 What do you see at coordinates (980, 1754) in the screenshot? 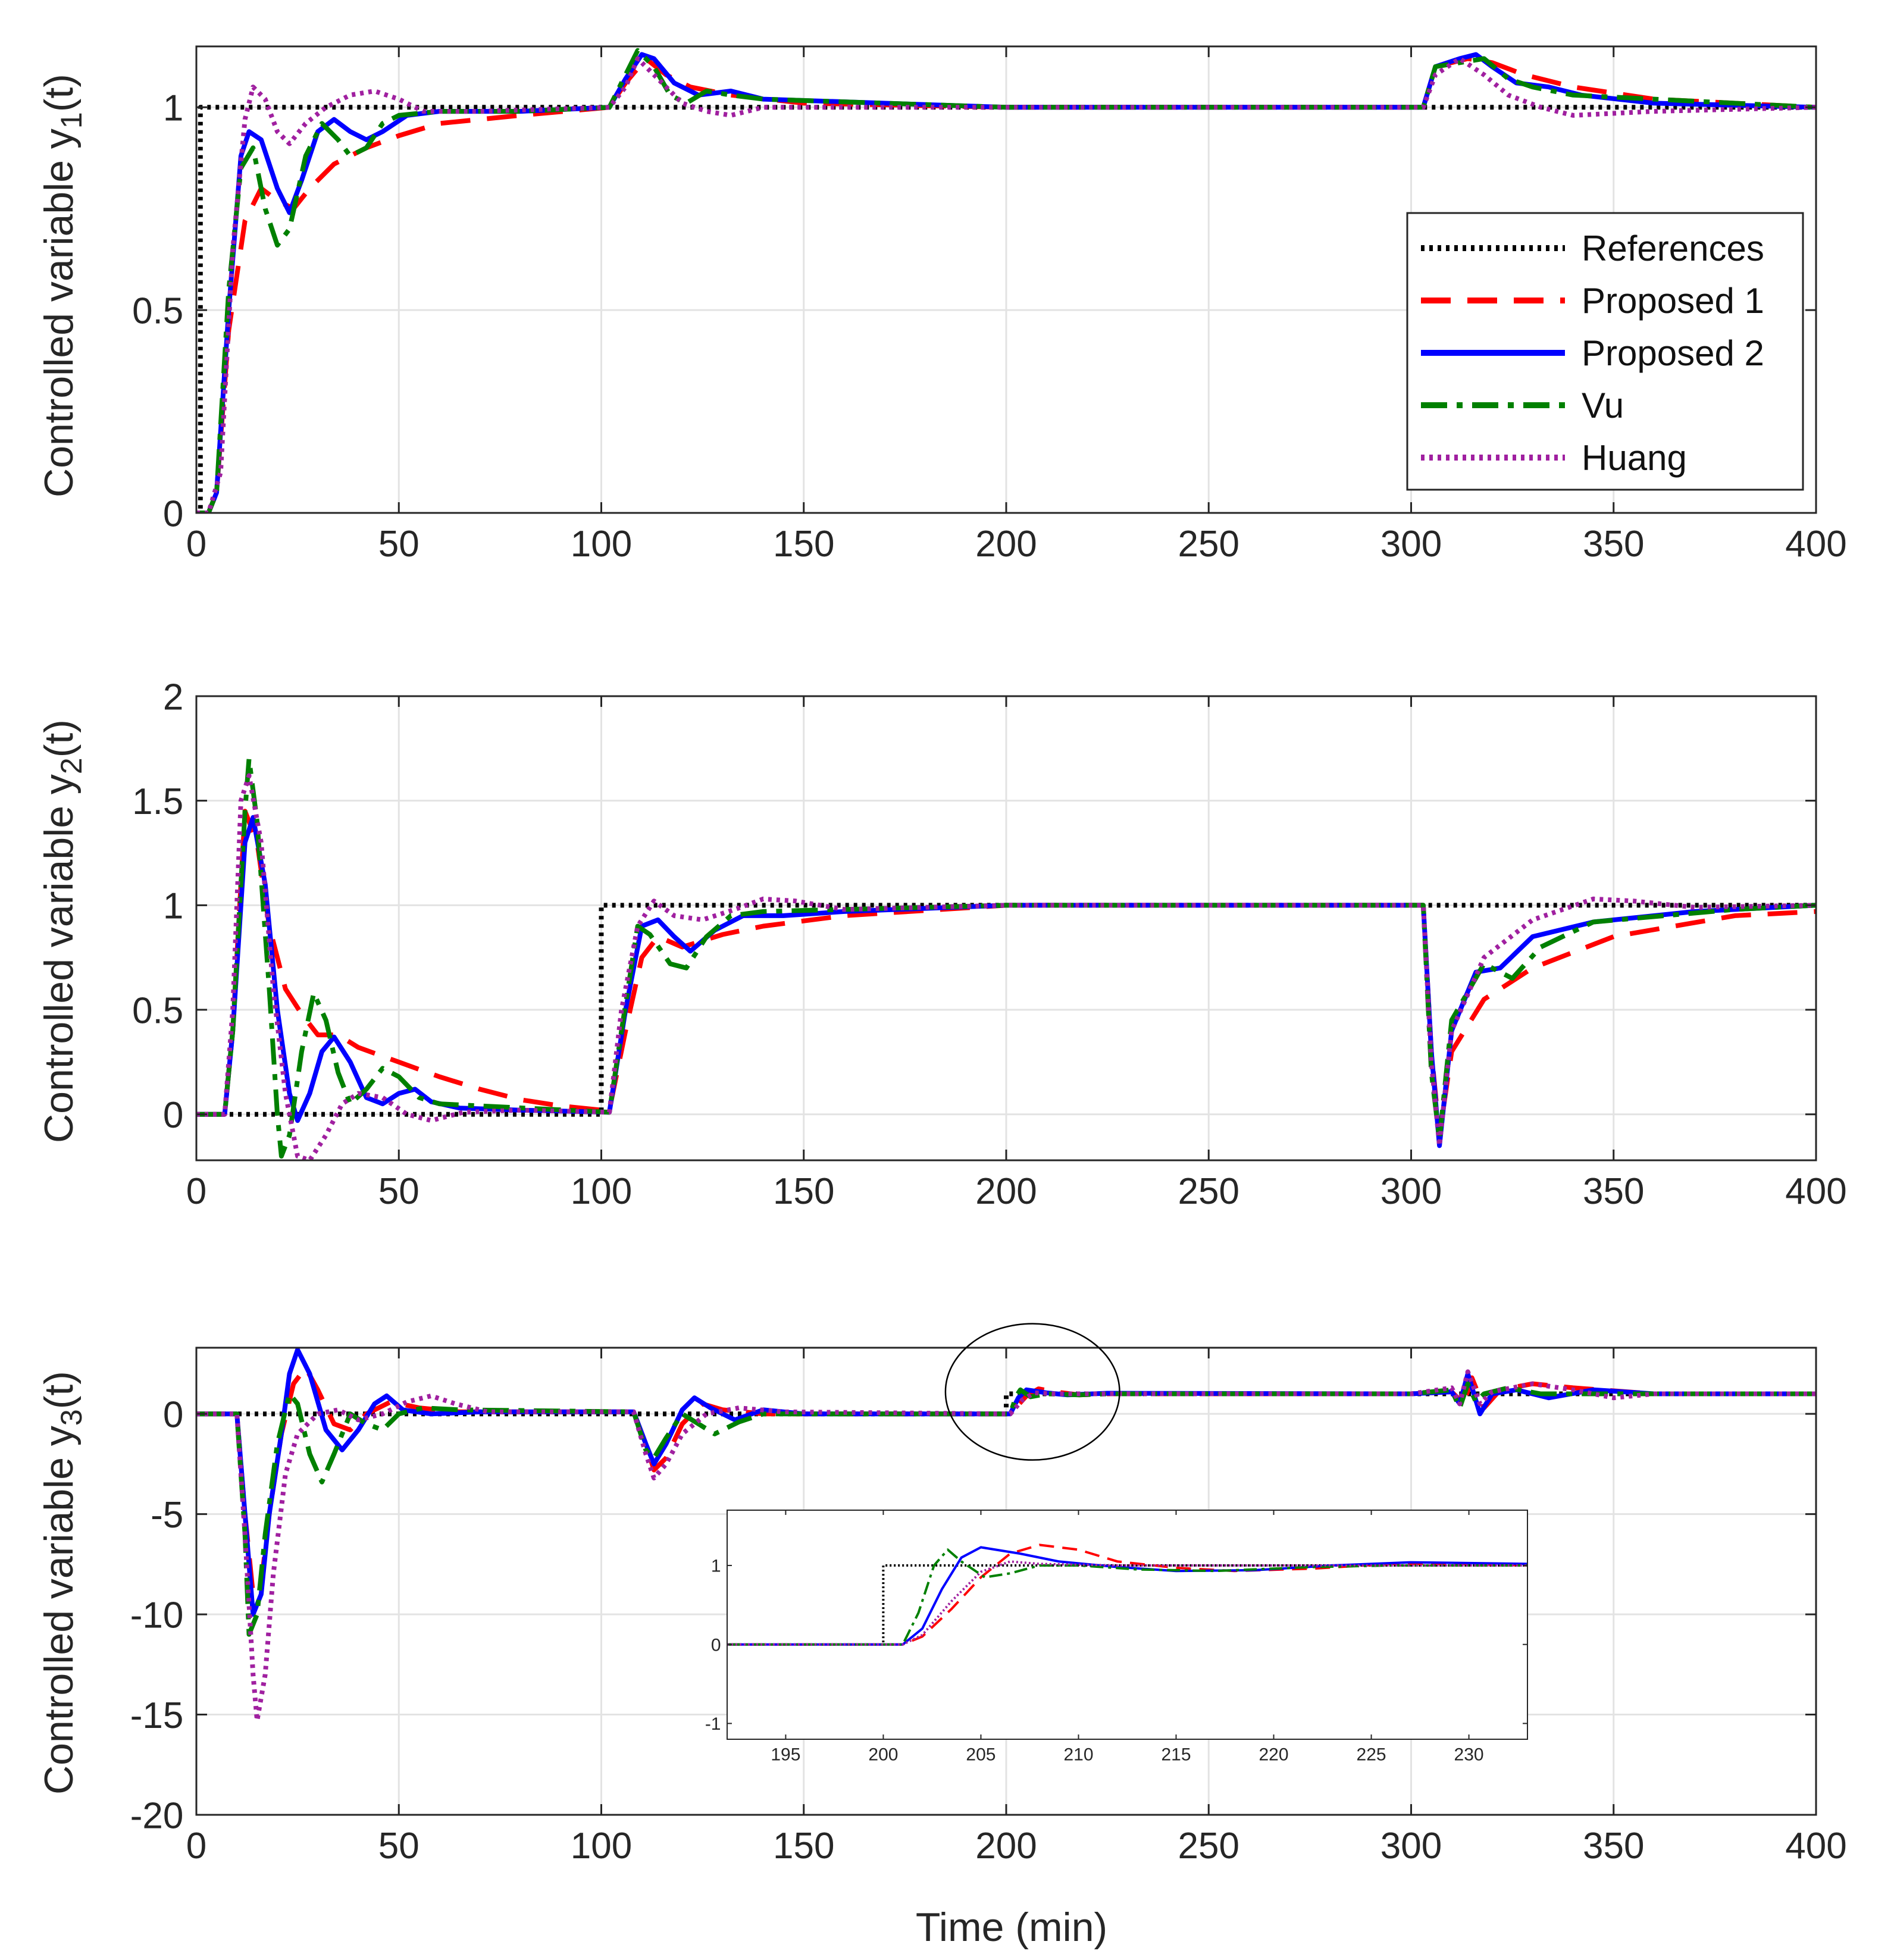
I see `inset-xtick-label: 205` at bounding box center [980, 1754].